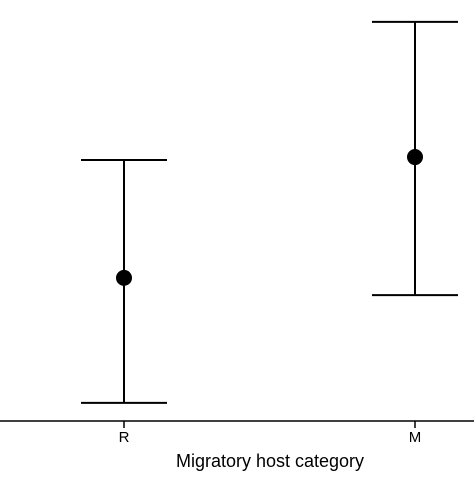 This screenshot has height=479, width=474. Describe the element at coordinates (415, 437) in the screenshot. I see `x-tick-label: M` at that location.